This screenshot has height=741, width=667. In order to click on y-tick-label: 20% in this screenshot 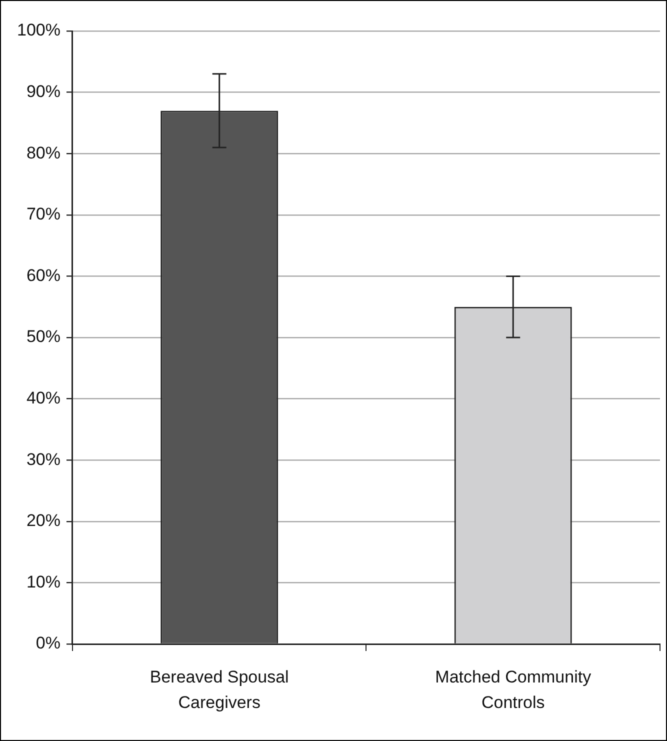, I will do `click(43, 520)`.